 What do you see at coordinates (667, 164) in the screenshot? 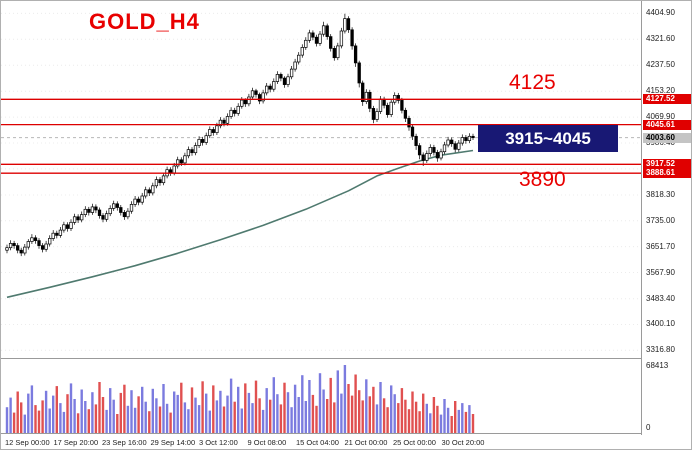
I see `level-price-badge: 3917.52` at bounding box center [667, 164].